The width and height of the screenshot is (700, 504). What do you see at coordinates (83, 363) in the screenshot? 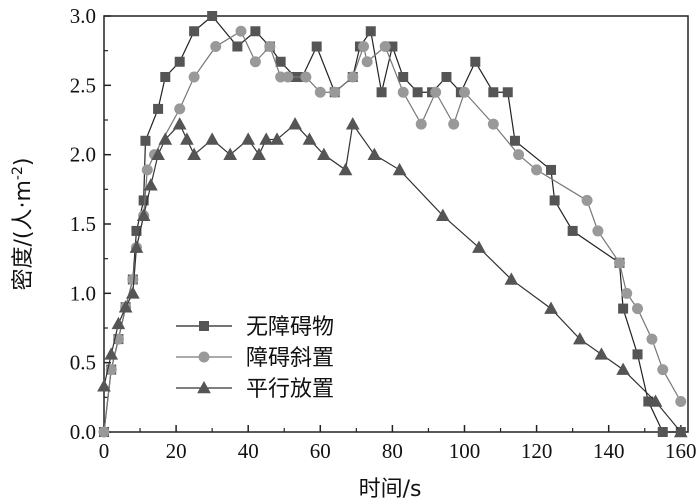
I see `y-tick-label: 0.5` at bounding box center [83, 363].